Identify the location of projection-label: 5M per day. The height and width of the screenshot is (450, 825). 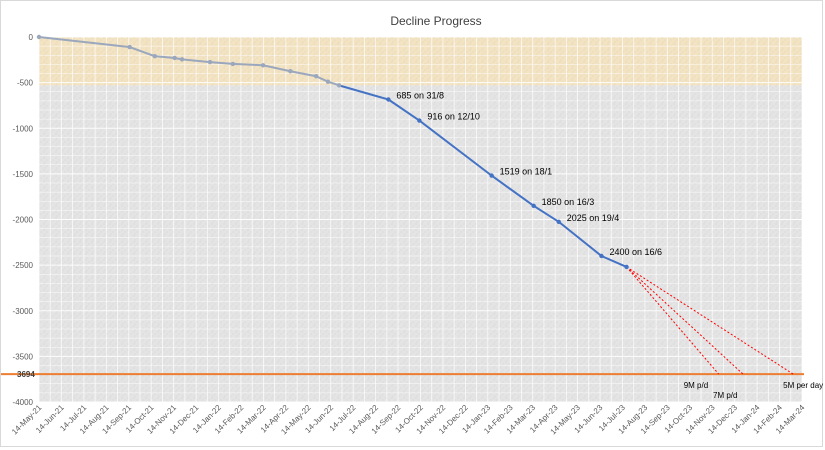
(803, 385).